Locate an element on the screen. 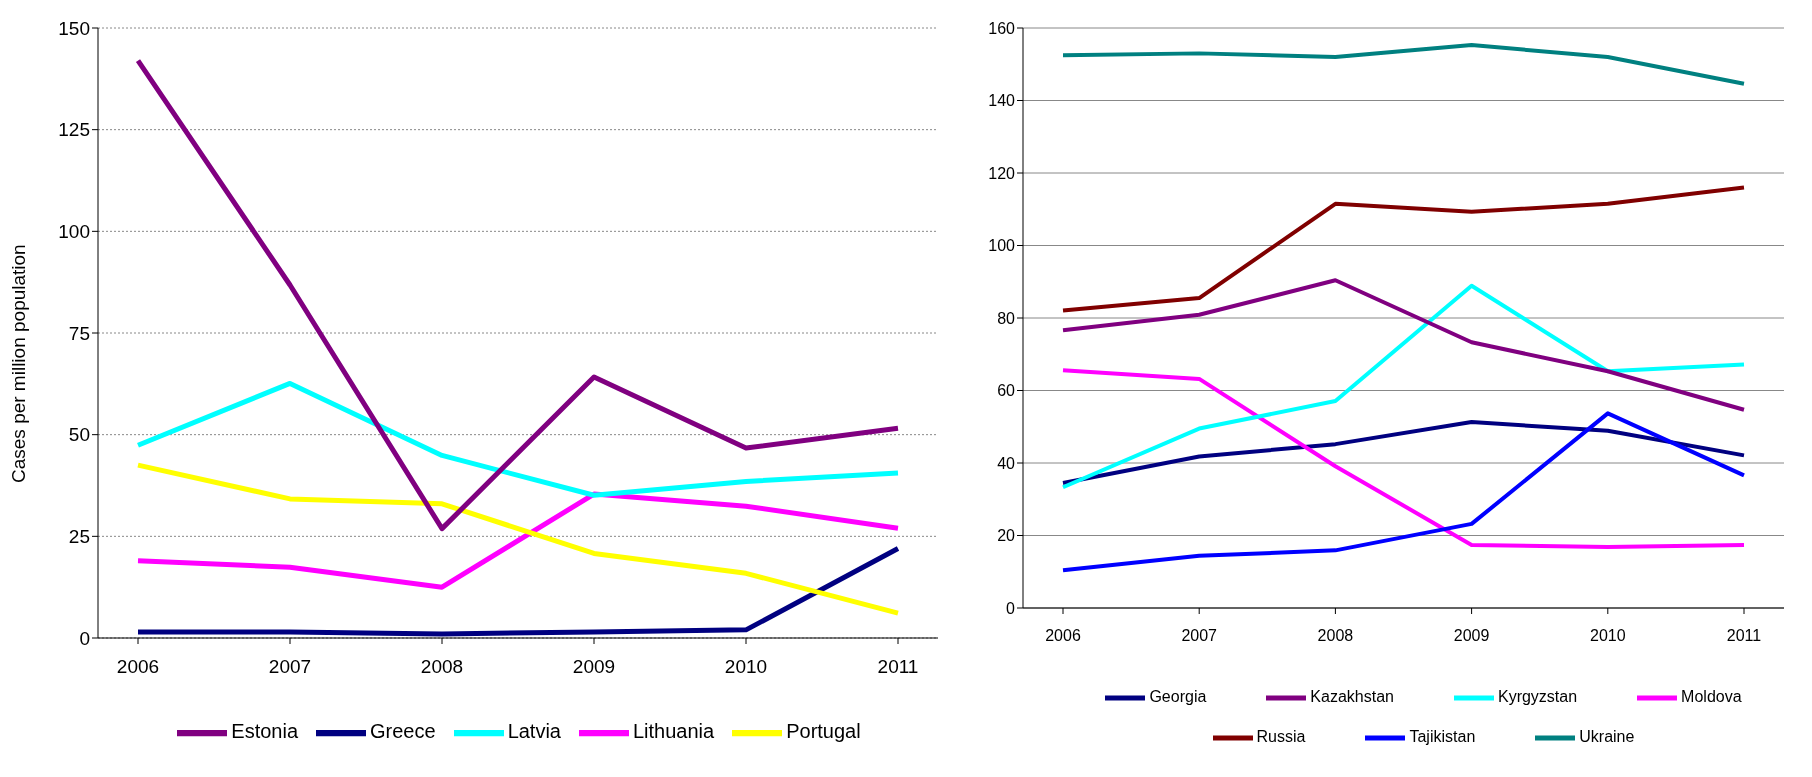 The image size is (1812, 777). y-tick-label: 125 is located at coordinates (74, 130).